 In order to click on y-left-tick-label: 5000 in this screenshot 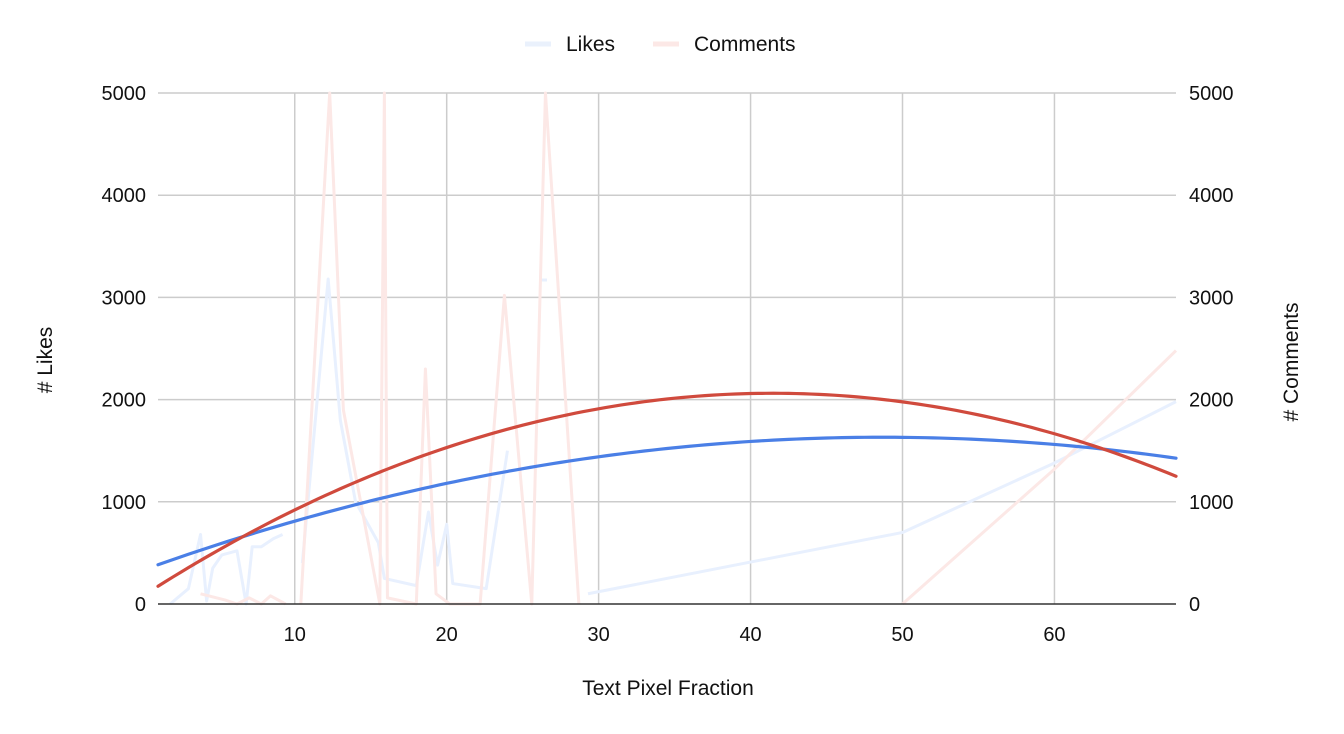, I will do `click(124, 94)`.